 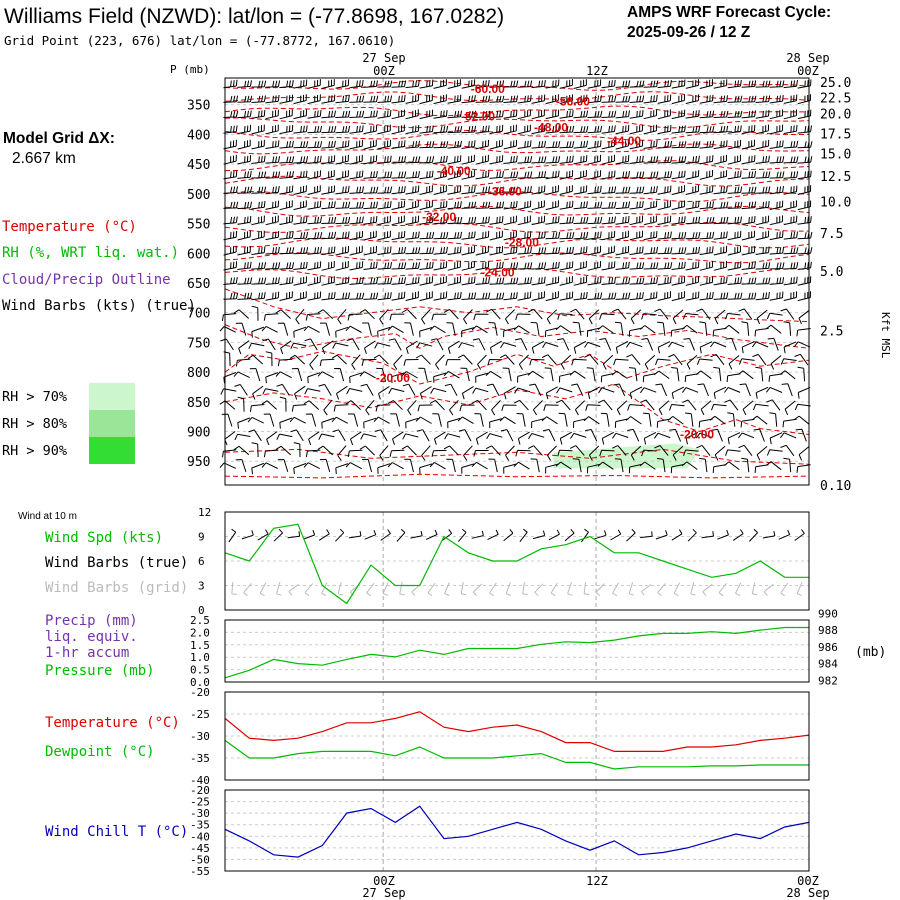 I want to click on isotherm-label: -56.00, so click(x=573, y=102).